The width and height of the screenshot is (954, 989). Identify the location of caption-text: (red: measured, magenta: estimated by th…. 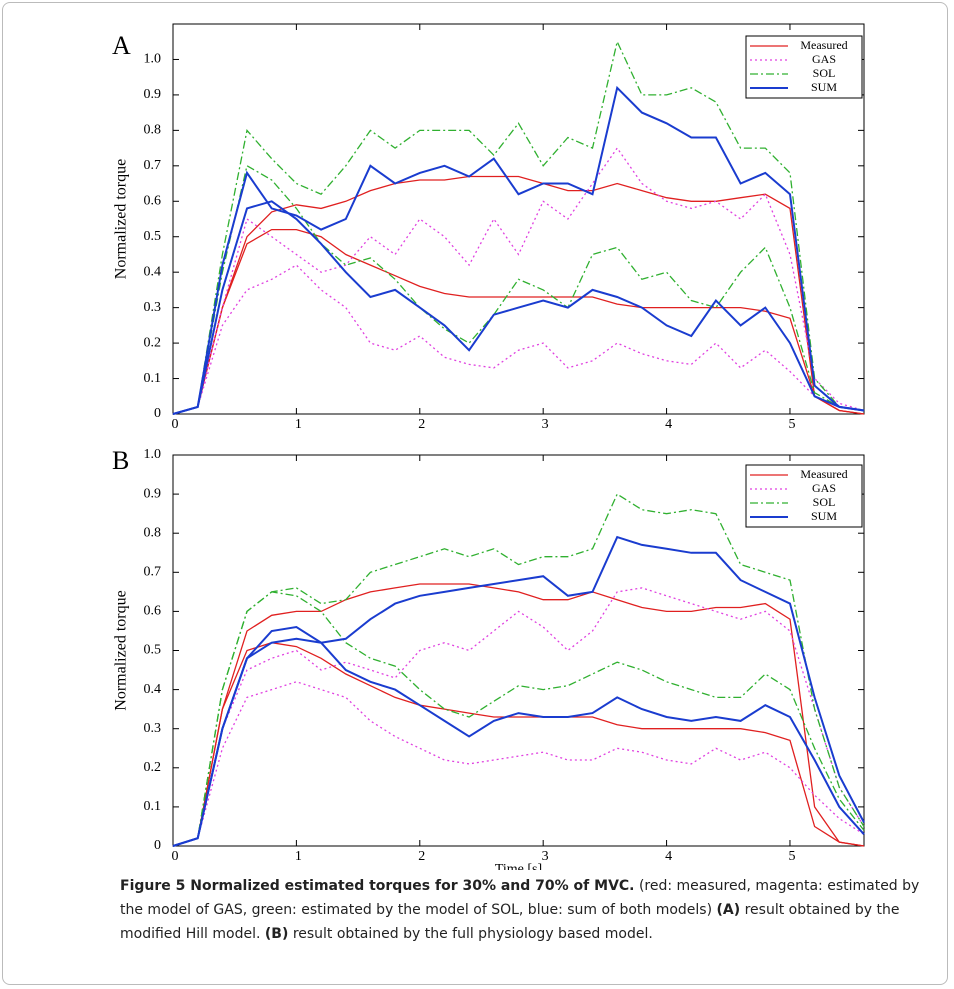
(520, 898).